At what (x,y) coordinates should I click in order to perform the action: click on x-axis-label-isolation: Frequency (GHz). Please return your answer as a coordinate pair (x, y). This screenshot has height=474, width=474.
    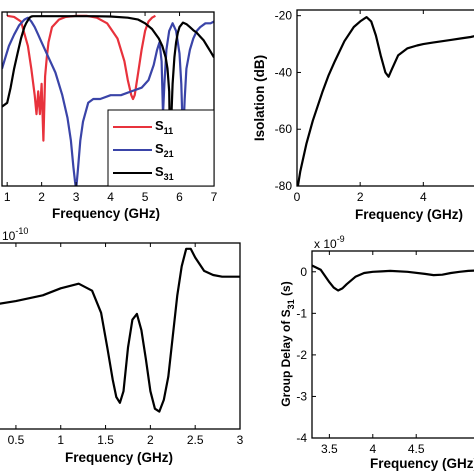
    Looking at the image, I should click on (409, 214).